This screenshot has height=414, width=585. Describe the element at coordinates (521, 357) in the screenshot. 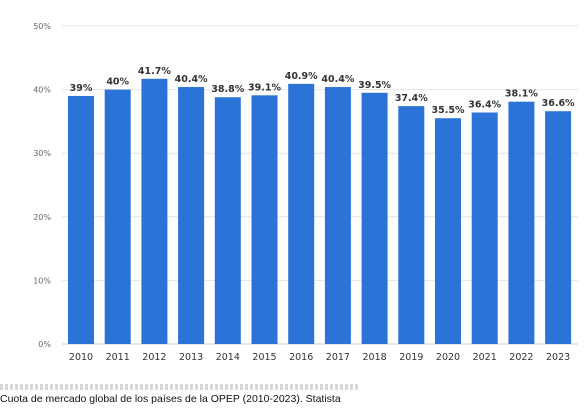

I see `x-tick-label: 2022` at that location.